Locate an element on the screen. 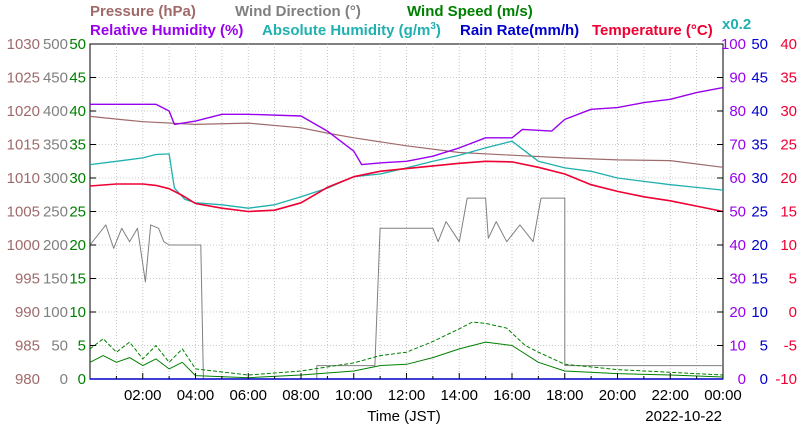 Image resolution: width=800 pixels, height=434 pixels. legend-wind-speed: Wind Speed (m/s) is located at coordinates (470, 11).